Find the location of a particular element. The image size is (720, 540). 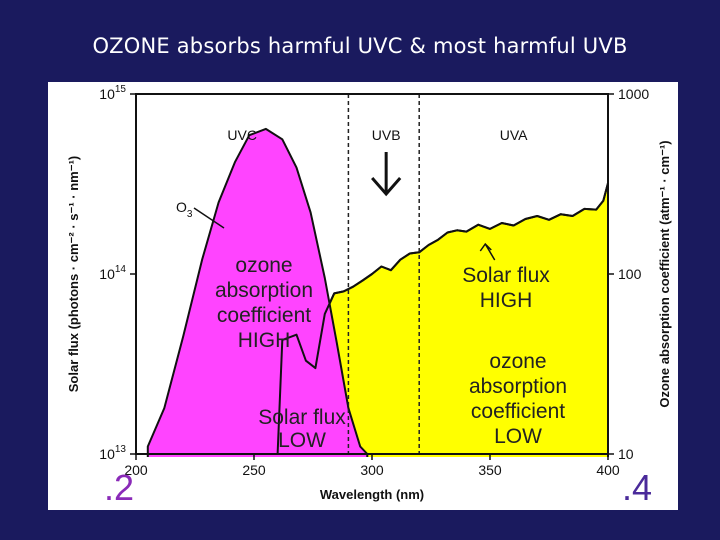

ozone-uva-line-3: coefficient is located at coordinates (518, 411).